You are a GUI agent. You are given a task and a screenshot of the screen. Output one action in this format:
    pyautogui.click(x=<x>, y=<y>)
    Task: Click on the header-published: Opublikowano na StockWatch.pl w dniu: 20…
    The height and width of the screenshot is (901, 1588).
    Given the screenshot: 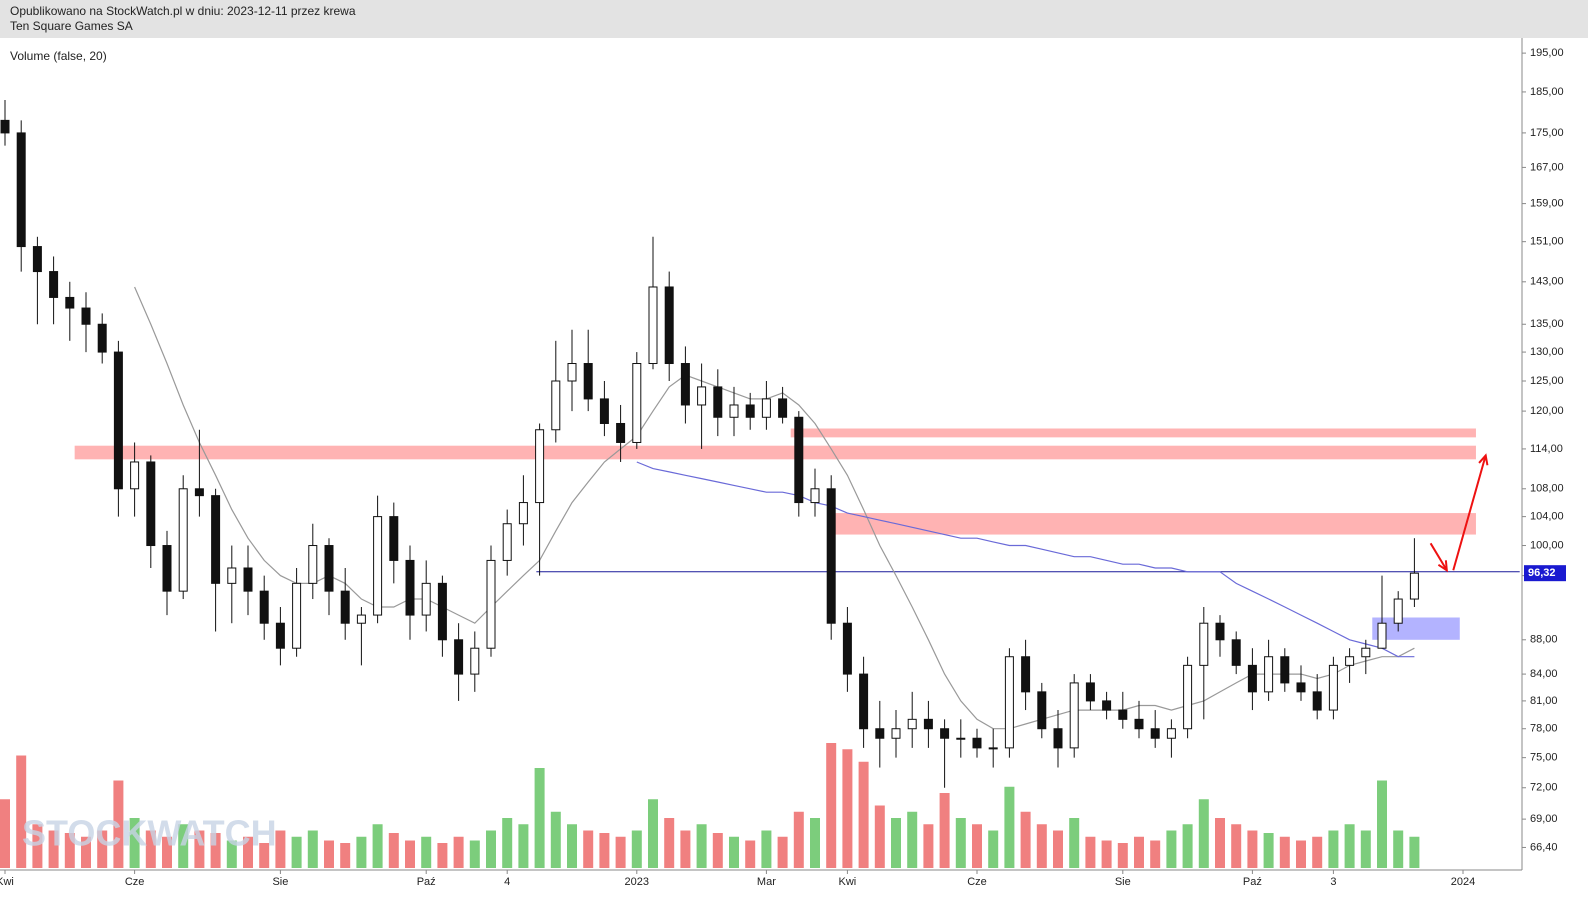 What is the action you would take?
    pyautogui.click(x=183, y=11)
    